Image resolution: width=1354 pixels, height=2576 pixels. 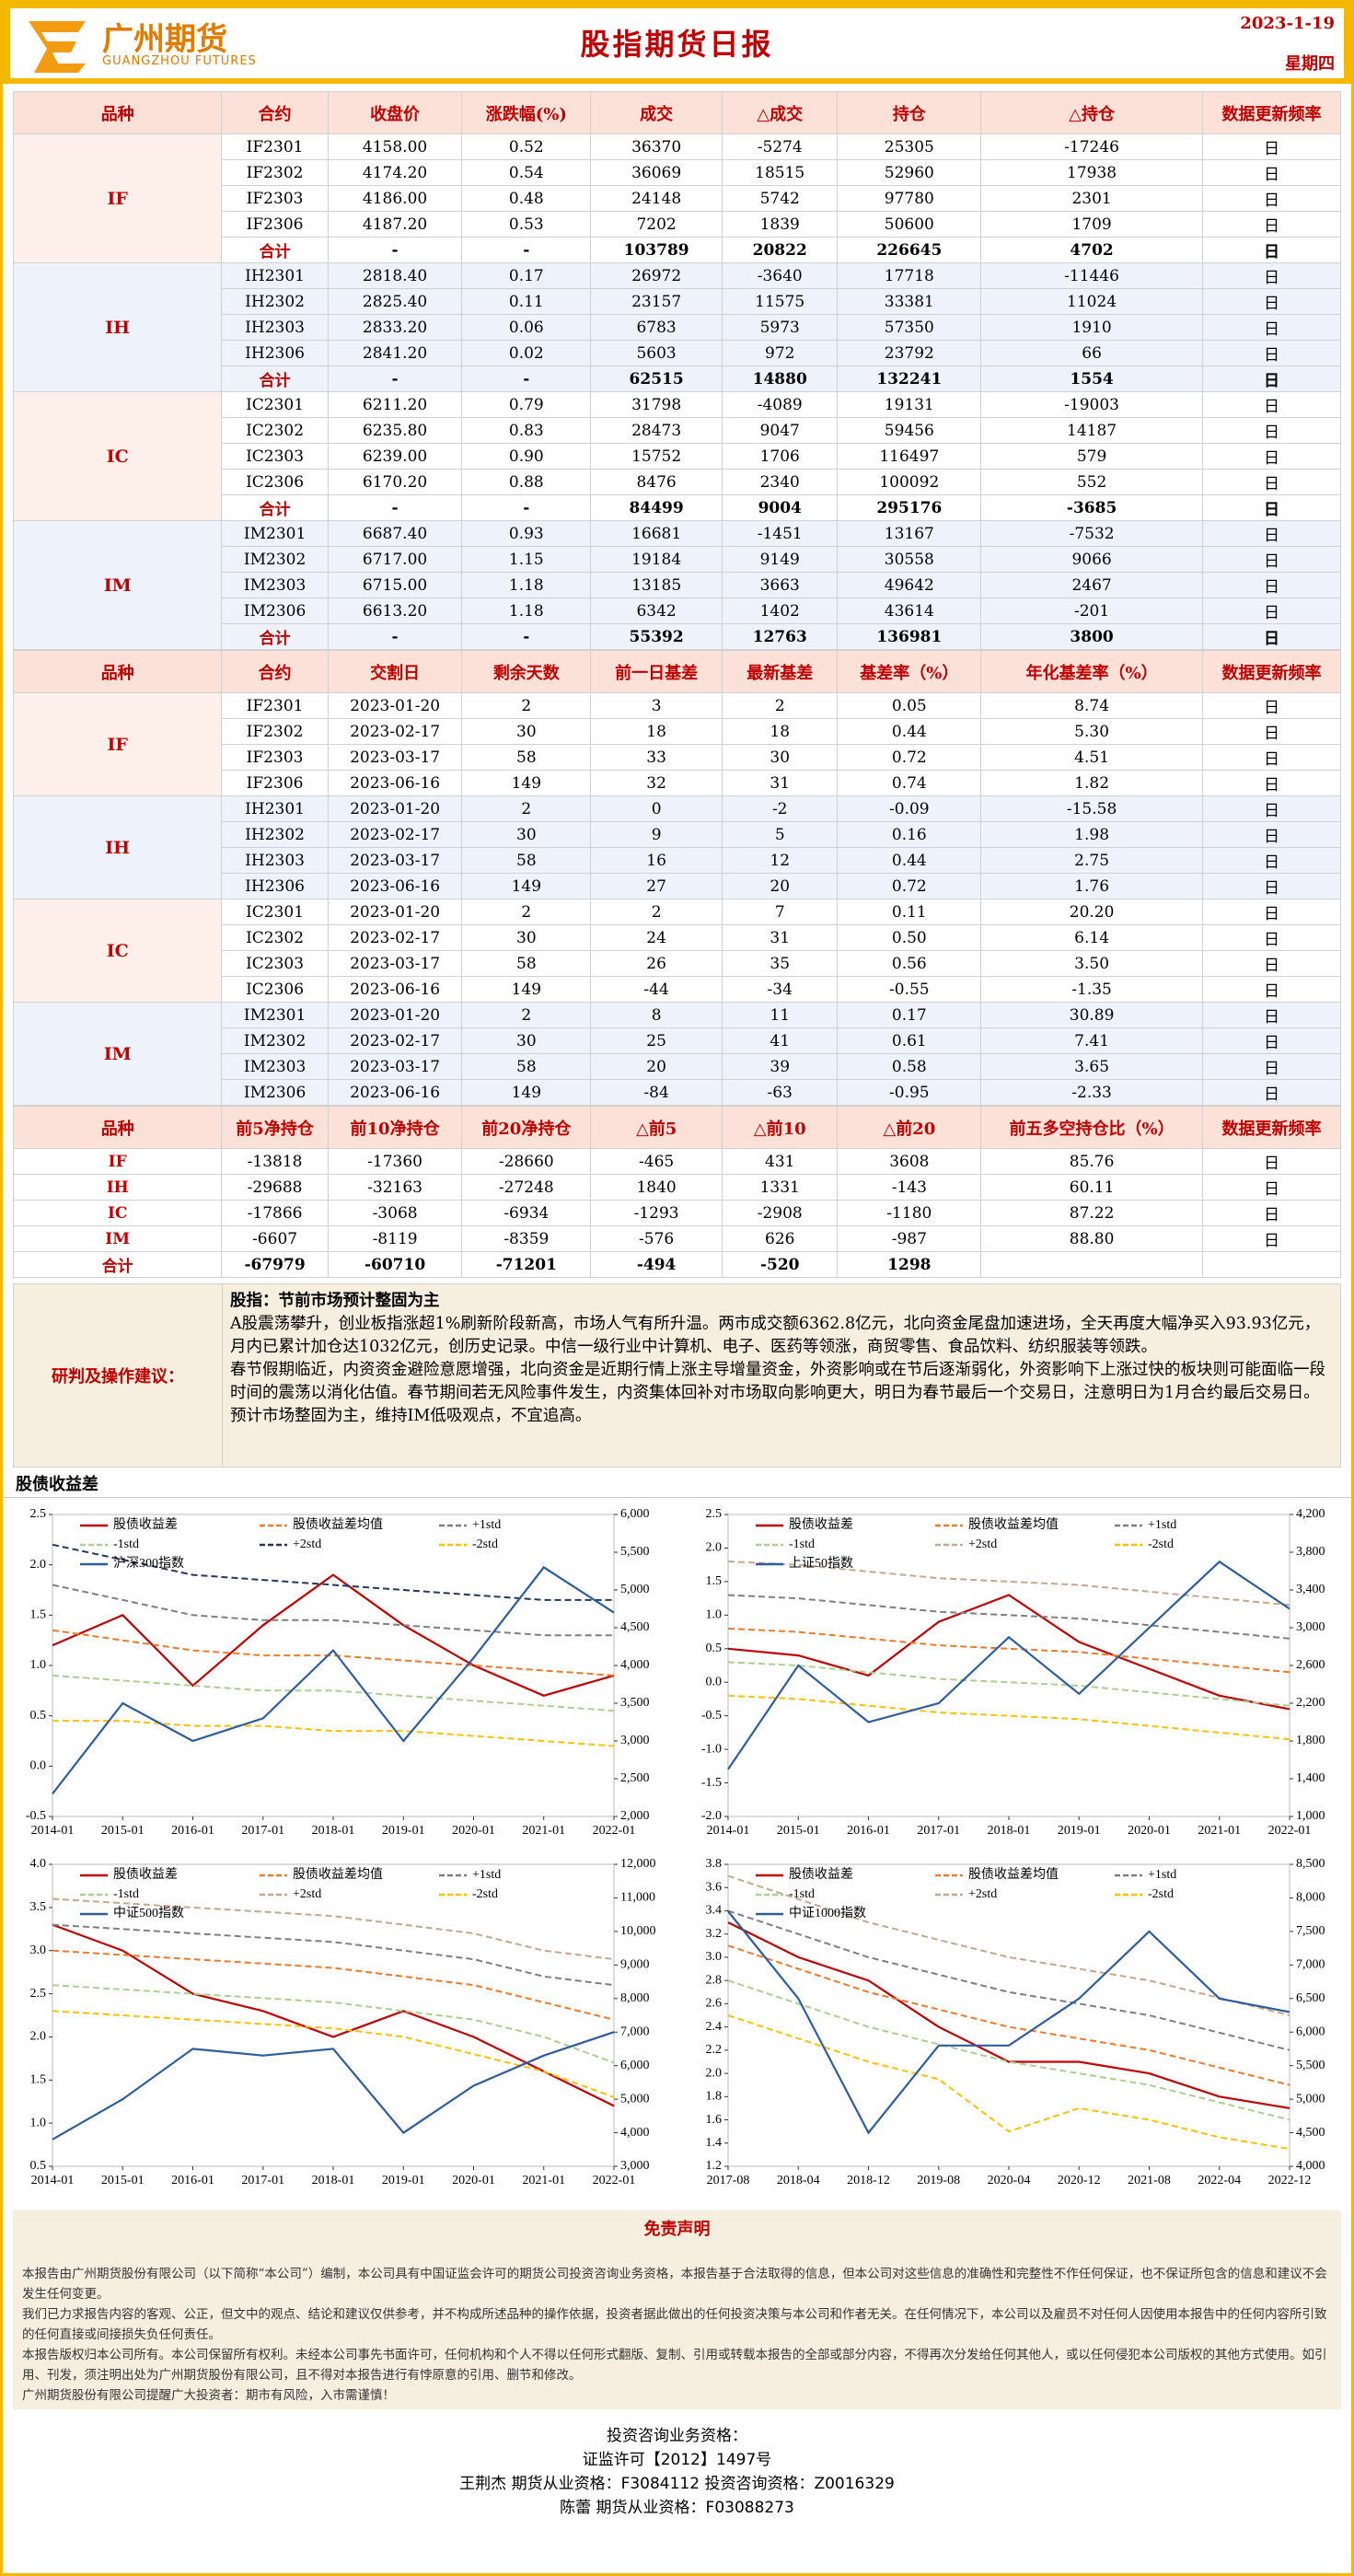 What do you see at coordinates (714, 1957) in the screenshot?
I see `y-tick-label: 3.0` at bounding box center [714, 1957].